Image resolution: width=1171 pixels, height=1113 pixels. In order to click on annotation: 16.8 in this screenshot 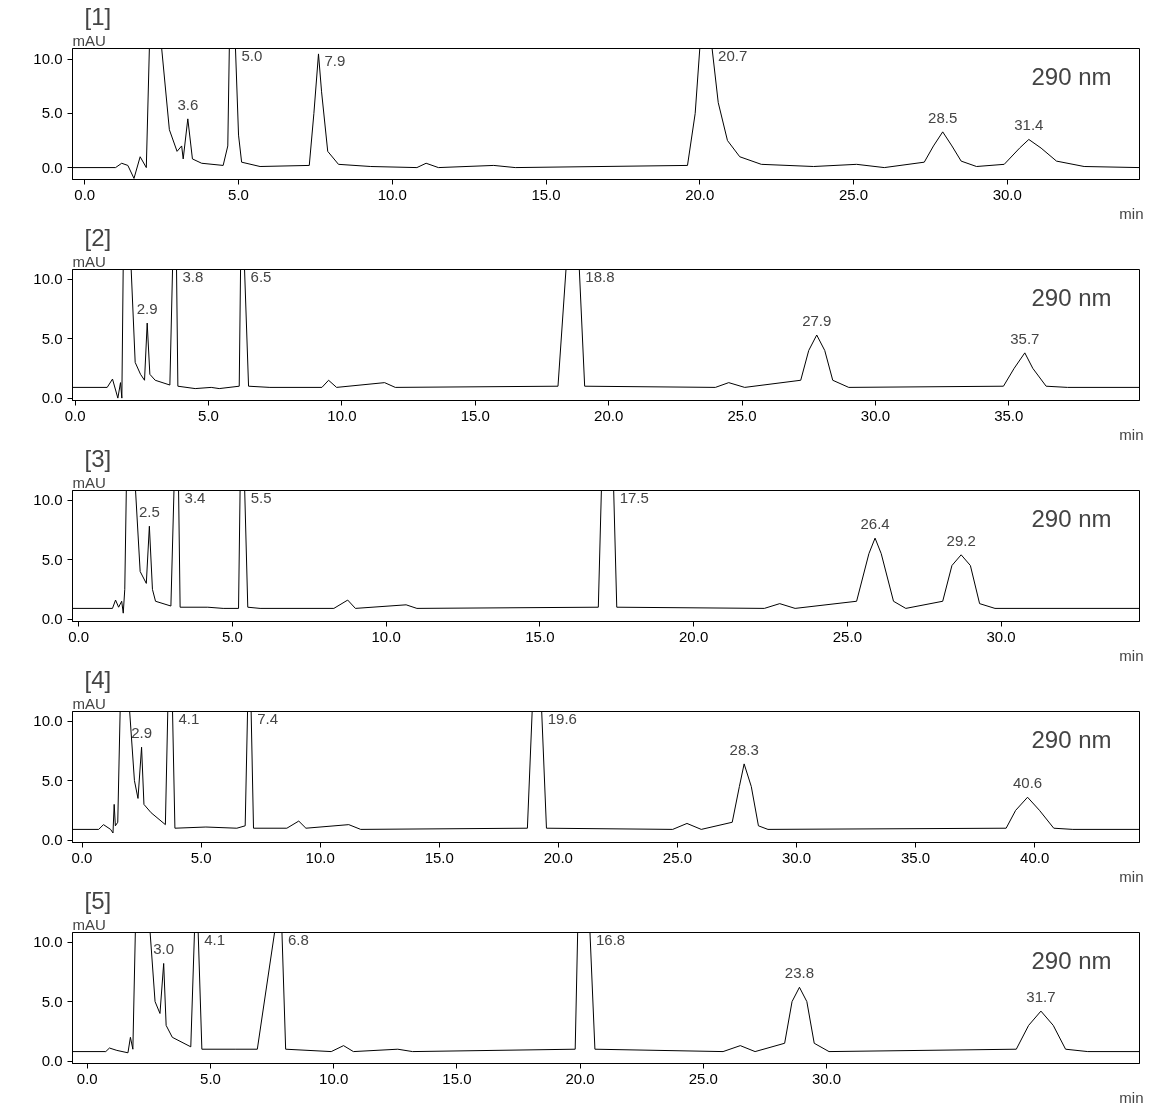, I will do `click(610, 939)`.